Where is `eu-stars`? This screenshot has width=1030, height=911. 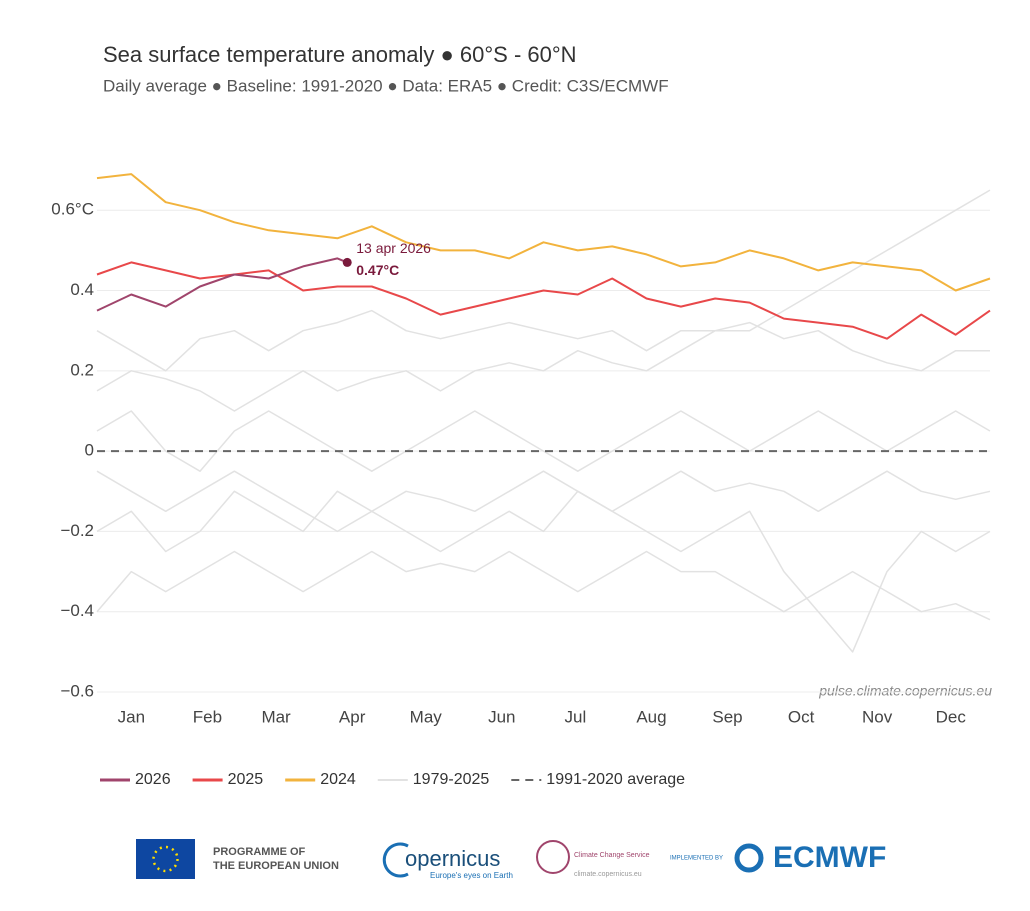 eu-stars is located at coordinates (165, 859).